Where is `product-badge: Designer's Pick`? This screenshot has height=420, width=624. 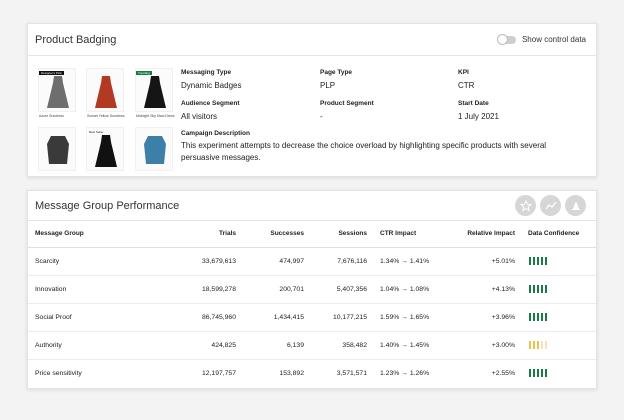 product-badge: Designer's Pick is located at coordinates (51, 73).